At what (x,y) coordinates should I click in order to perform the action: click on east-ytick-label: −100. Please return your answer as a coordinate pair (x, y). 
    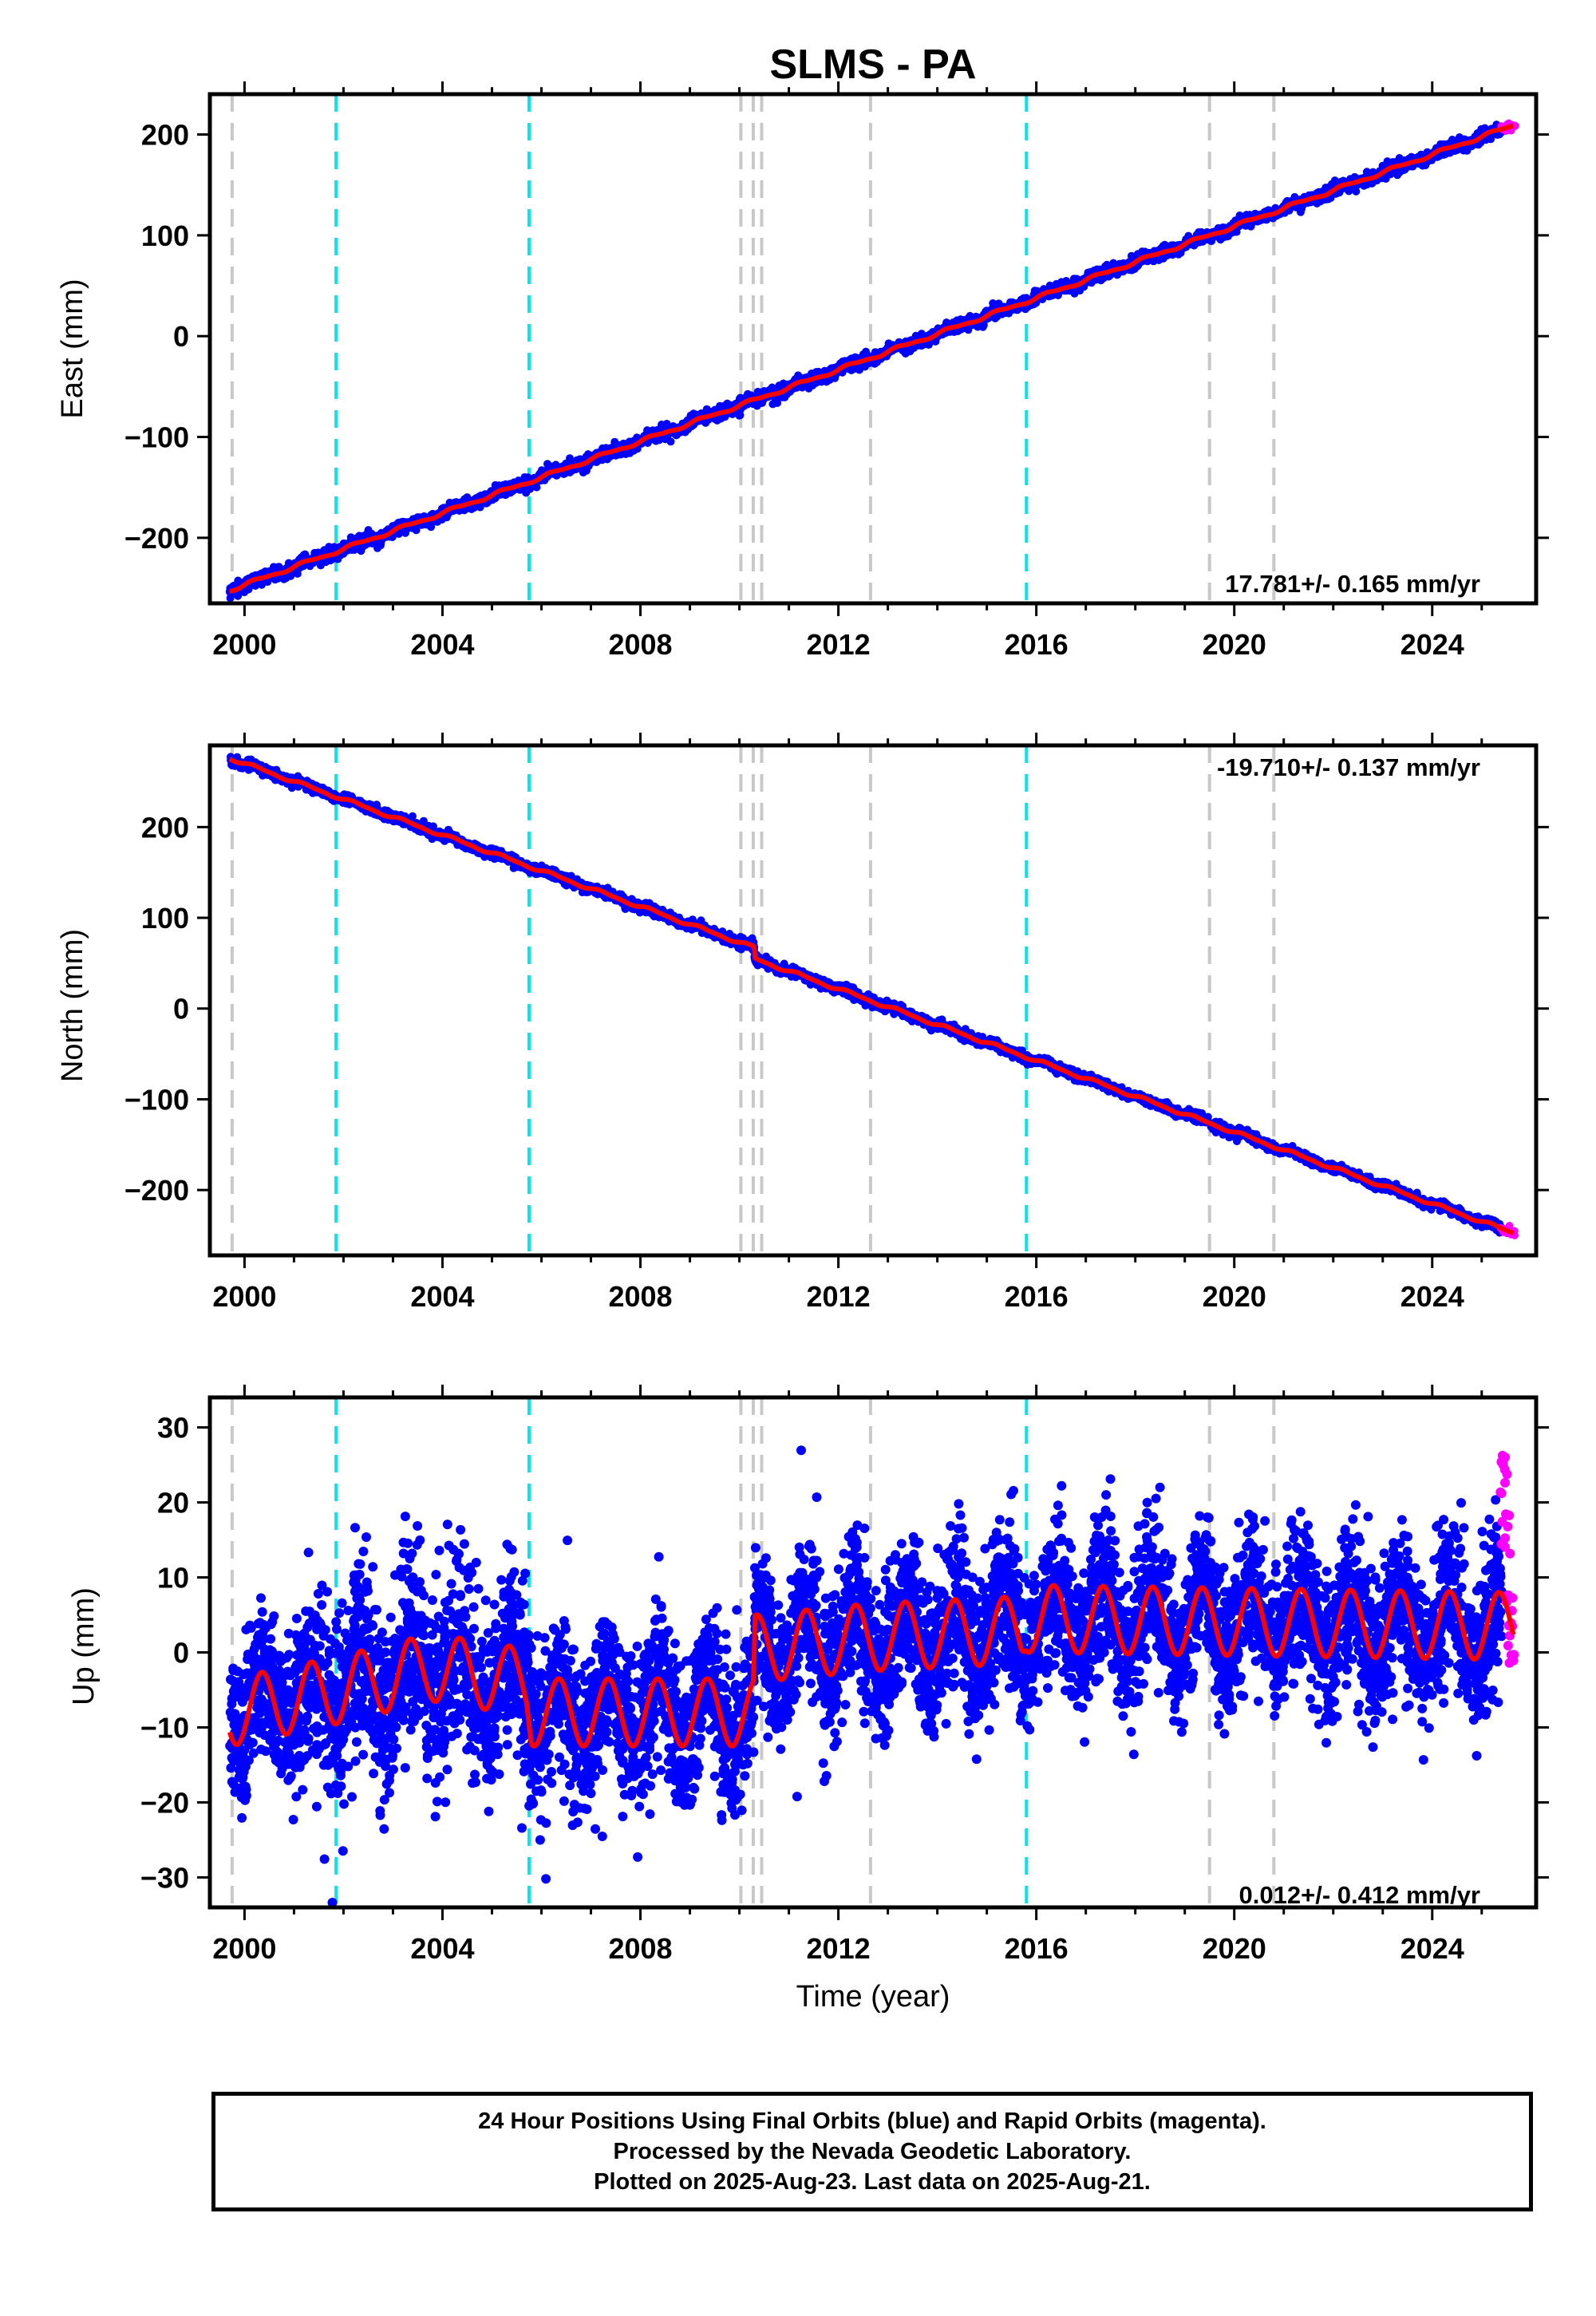
    Looking at the image, I should click on (156, 438).